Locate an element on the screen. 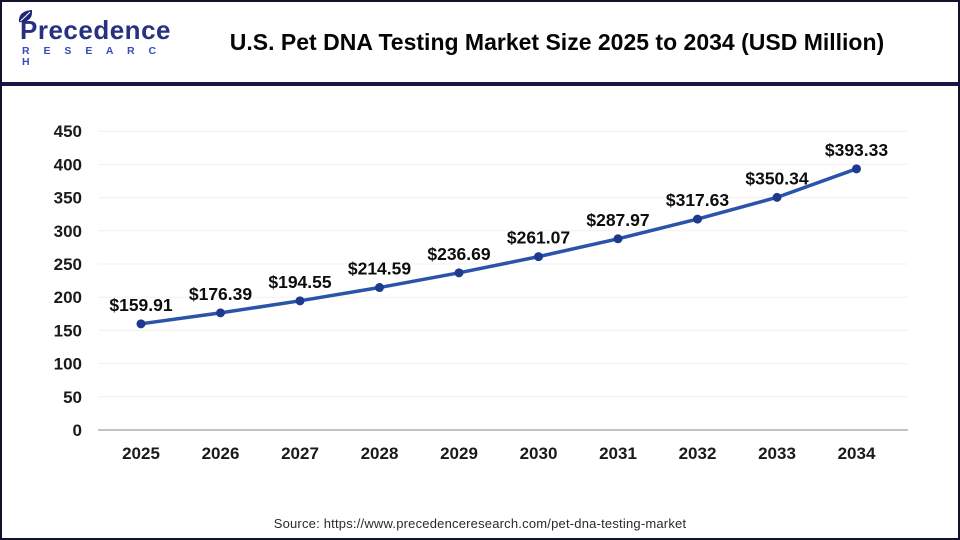 This screenshot has height=540, width=960. x-tick-label: 2025 is located at coordinates (141, 453).